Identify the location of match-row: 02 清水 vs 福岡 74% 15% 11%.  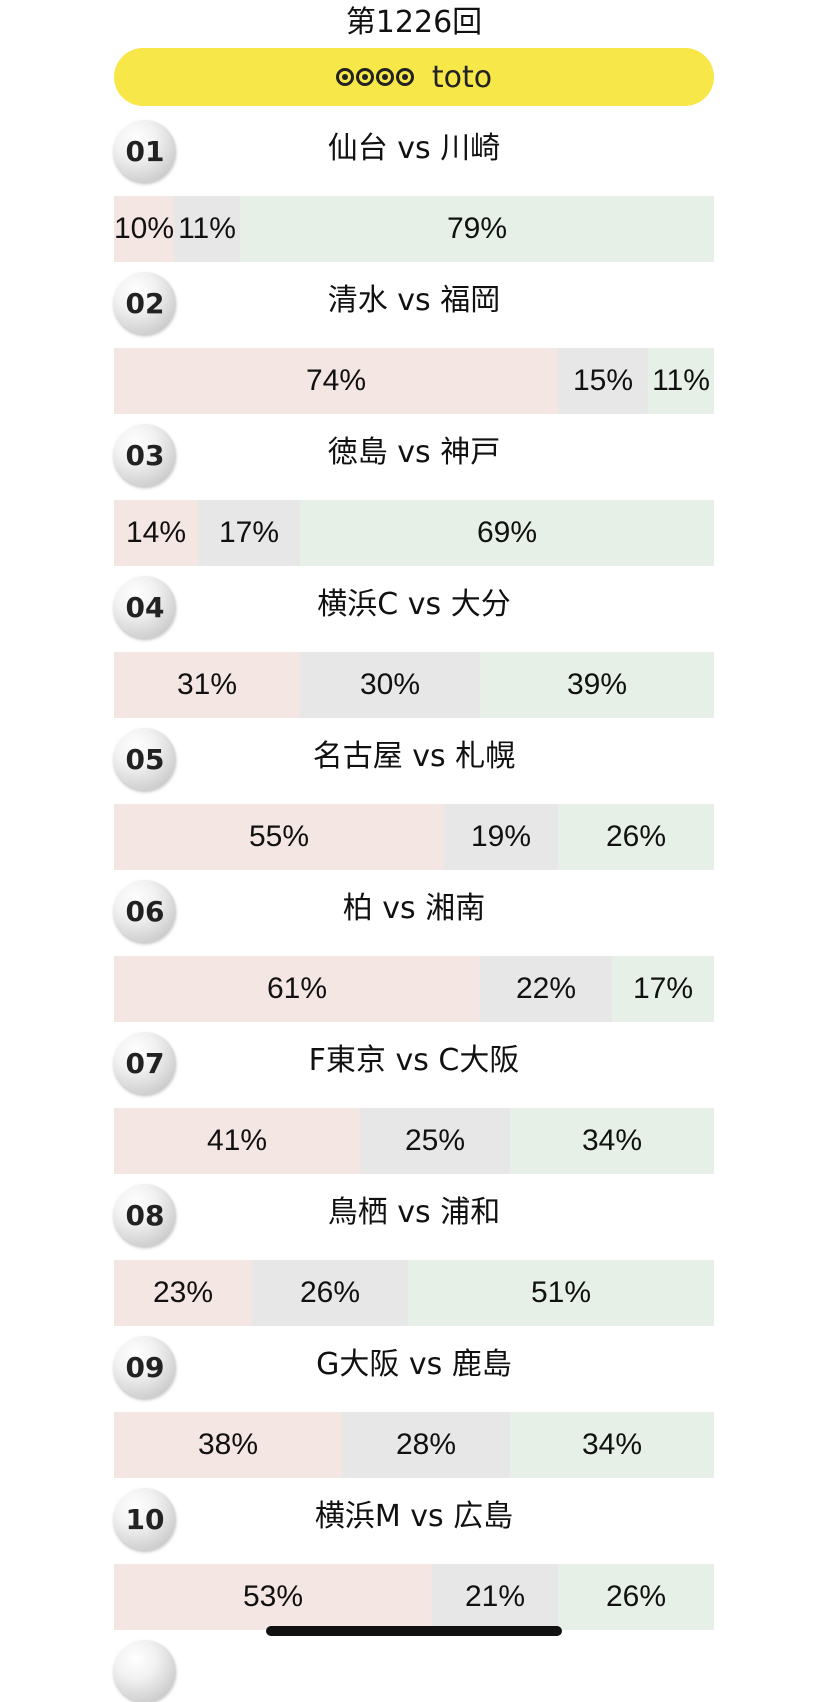
(414, 344).